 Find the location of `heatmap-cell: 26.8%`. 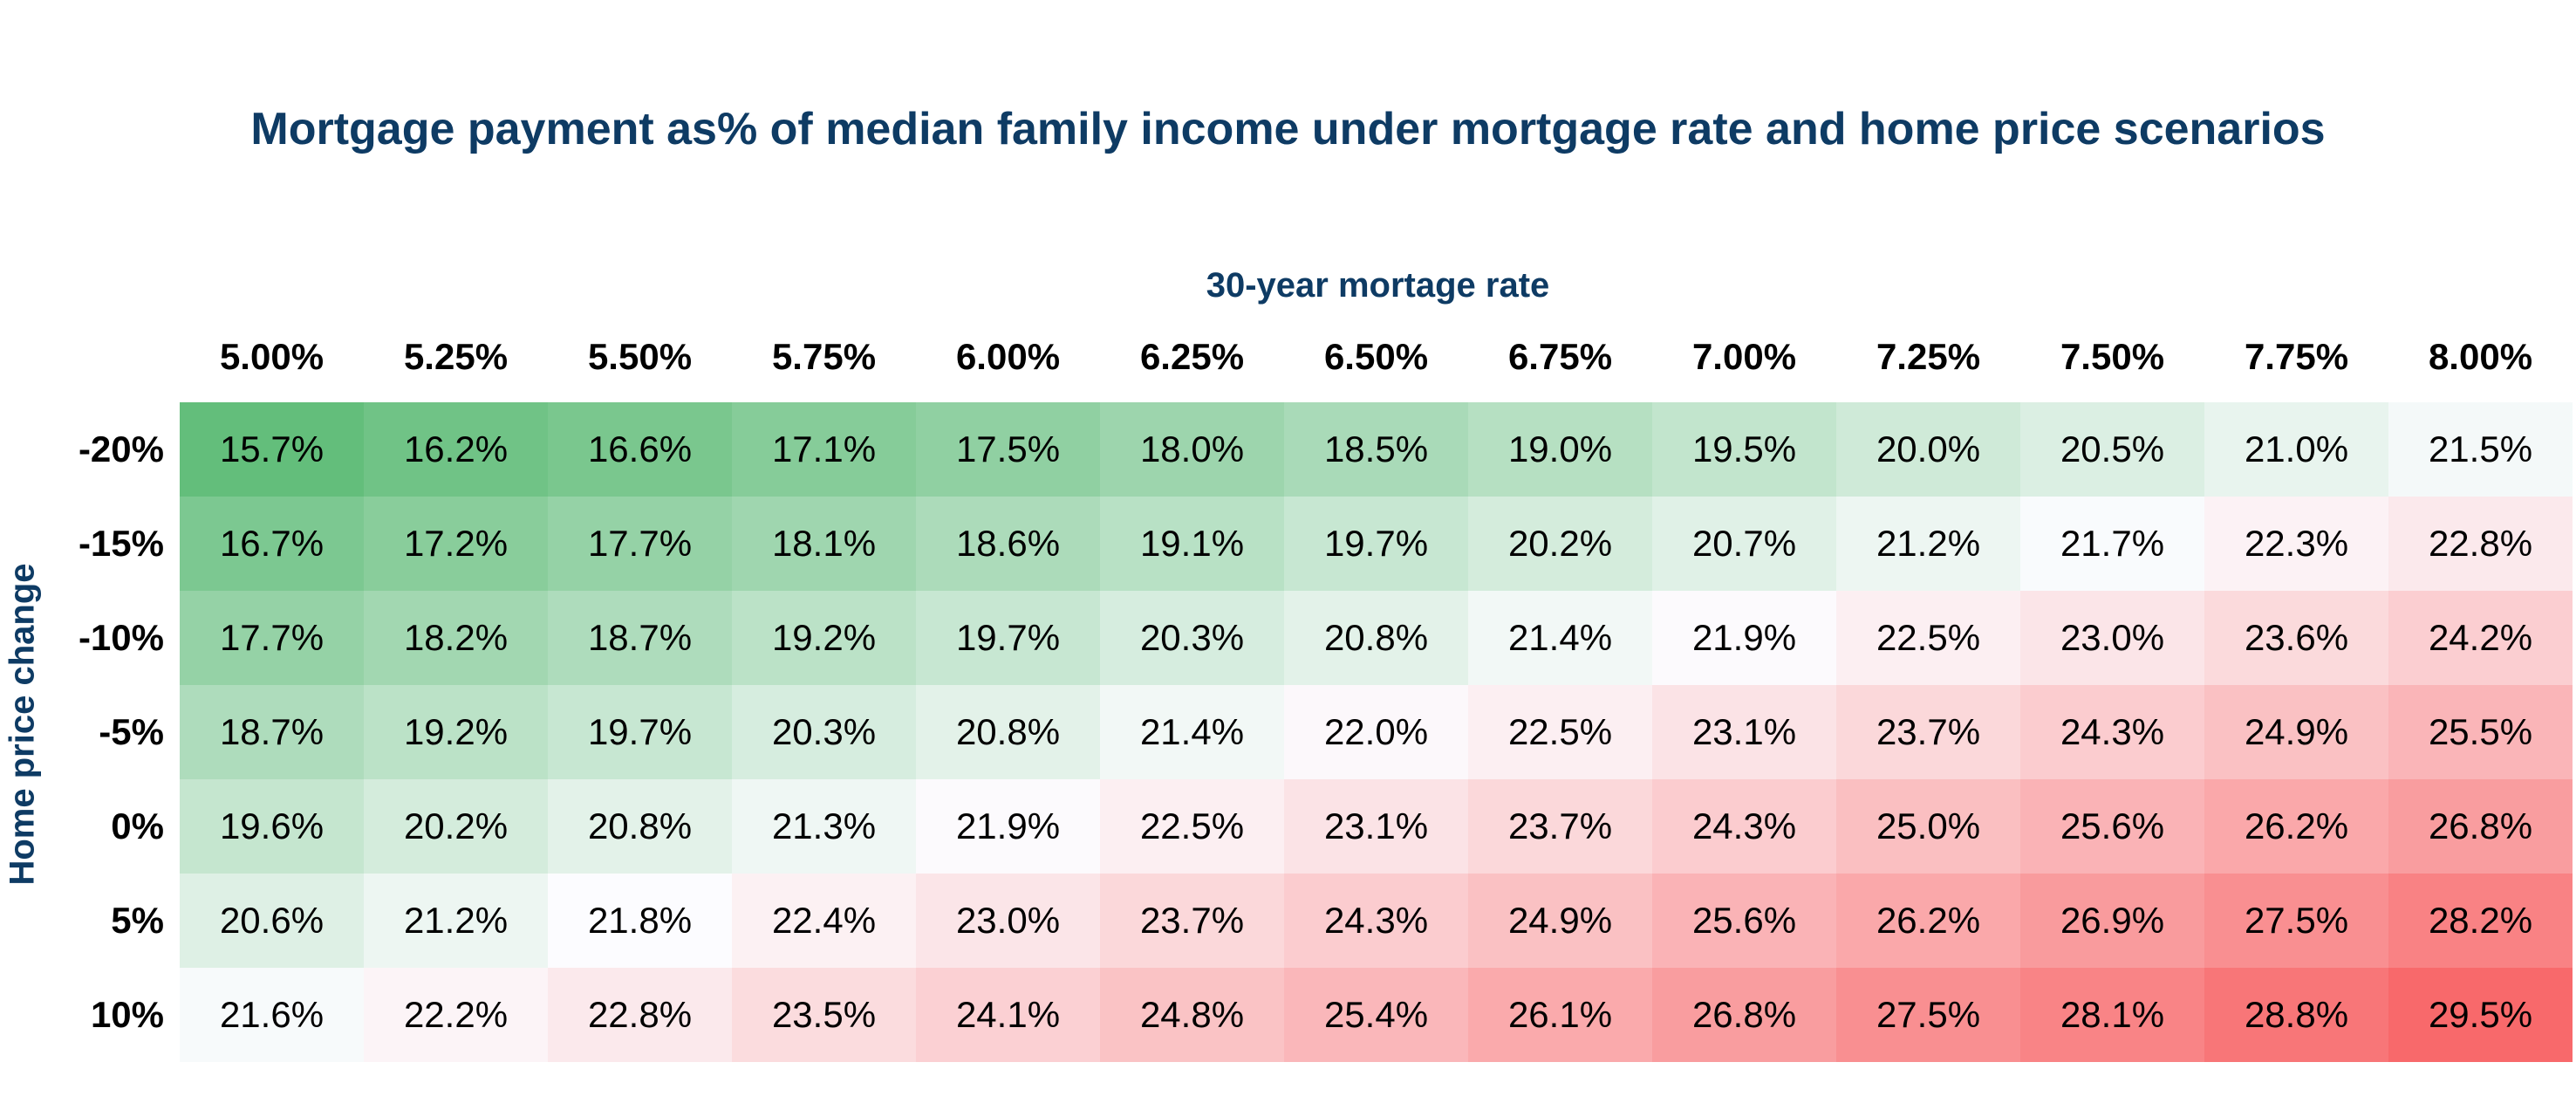

heatmap-cell: 26.8% is located at coordinates (1744, 1015).